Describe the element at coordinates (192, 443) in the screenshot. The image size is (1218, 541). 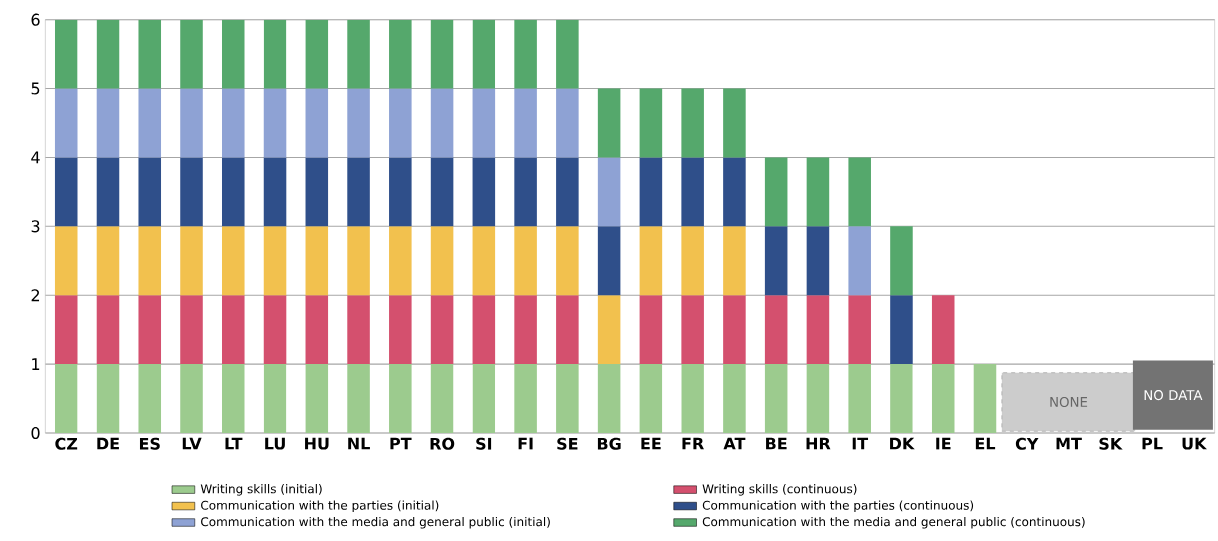
I see `x-tick-label: LV` at that location.